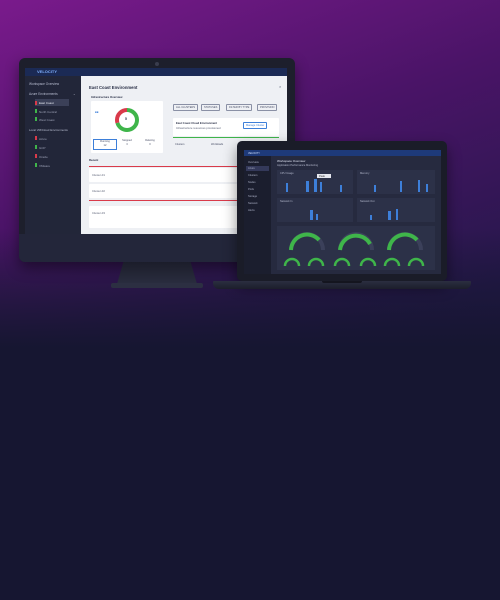 The width and height of the screenshot is (500, 600). What do you see at coordinates (157, 273) in the screenshot?
I see `monitor-stand` at bounding box center [157, 273].